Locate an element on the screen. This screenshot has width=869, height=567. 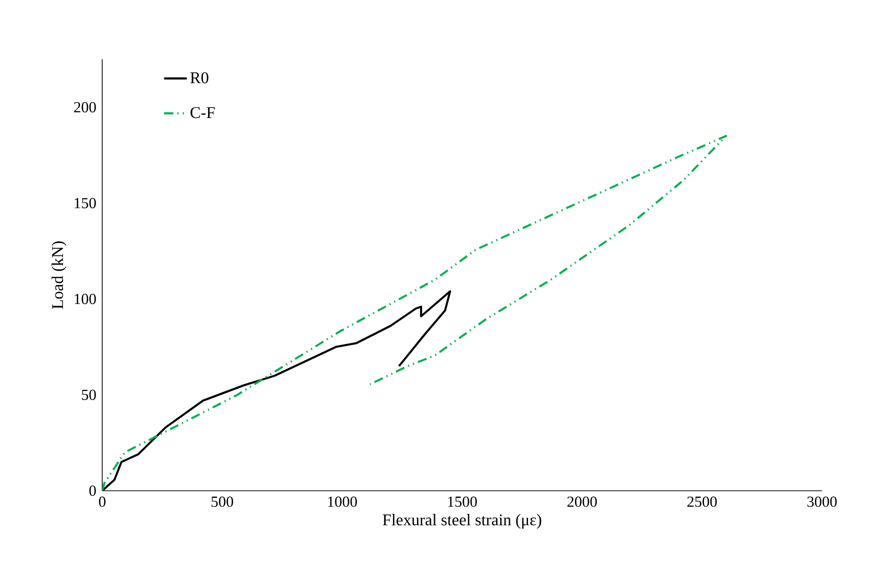
x-tick-label: 1000 is located at coordinates (342, 501).